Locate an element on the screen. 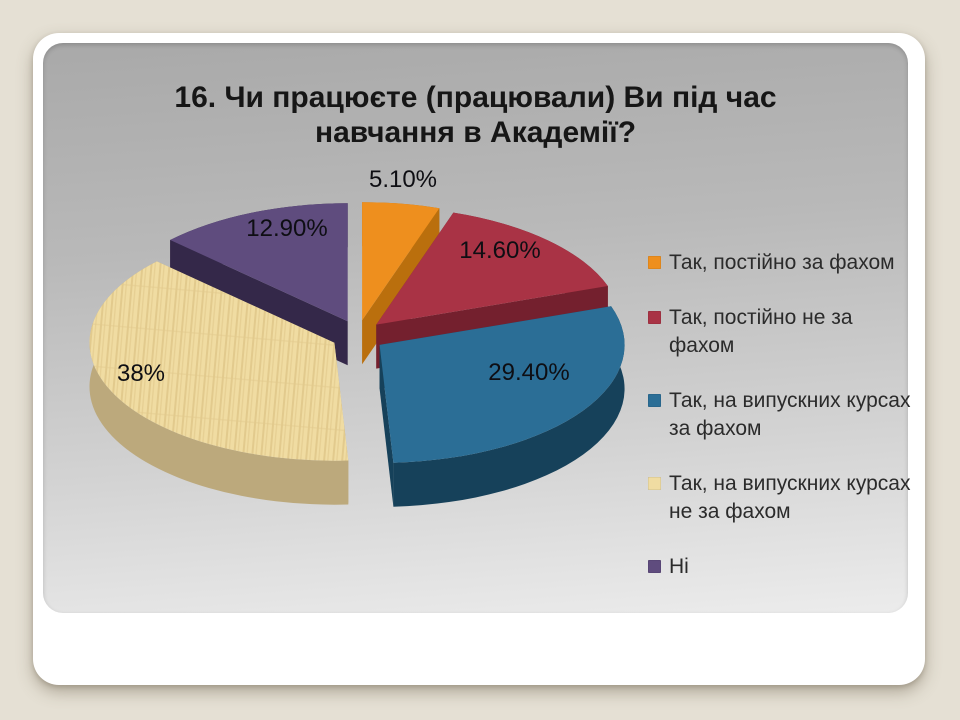 Image resolution: width=960 pixels, height=720 pixels. legend-label: Так, постійно за фахом is located at coordinates (782, 262).